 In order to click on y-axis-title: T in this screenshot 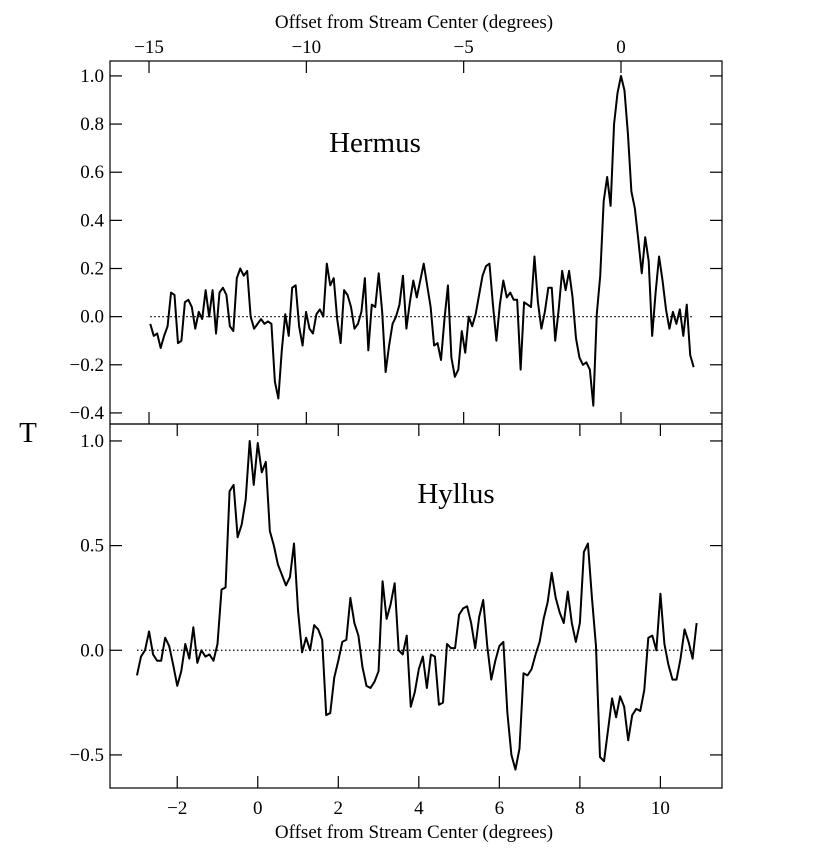, I will do `click(28, 433)`.